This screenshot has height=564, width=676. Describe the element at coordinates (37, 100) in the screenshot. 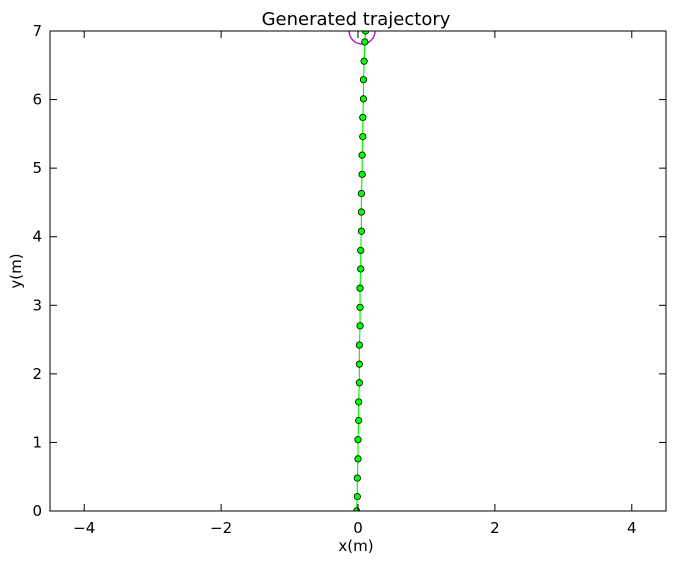

I see `y-tick-label: 6` at that location.